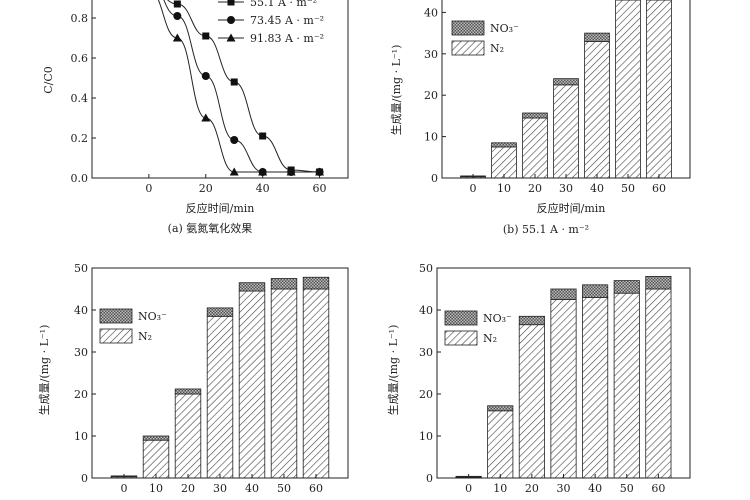  I want to click on caption: (a) 氨氮氧化效果, so click(210, 228).